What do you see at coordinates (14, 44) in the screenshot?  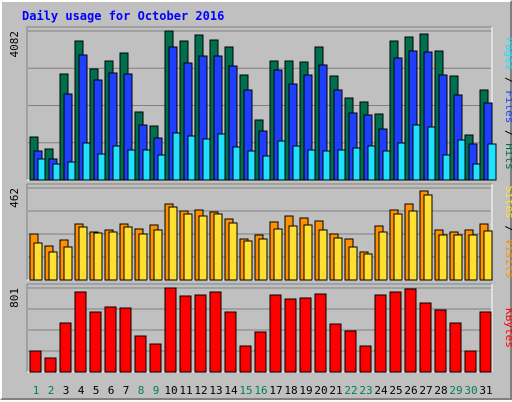 I see `y-tick-label-1: 4082` at bounding box center [14, 44].